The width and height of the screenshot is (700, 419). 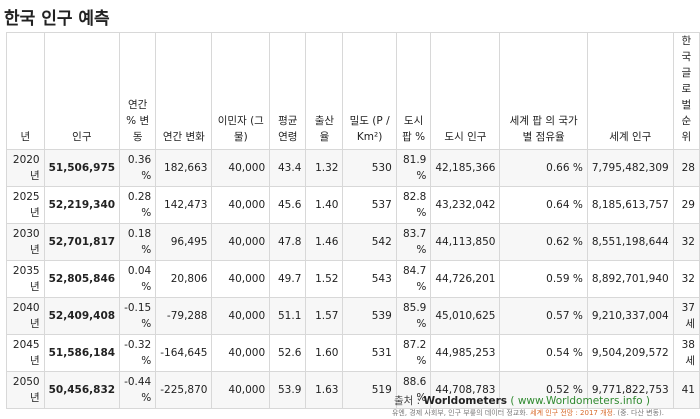 What do you see at coordinates (184, 168) in the screenshot?
I see `col-yearly-change-cell: 182,663` at bounding box center [184, 168].